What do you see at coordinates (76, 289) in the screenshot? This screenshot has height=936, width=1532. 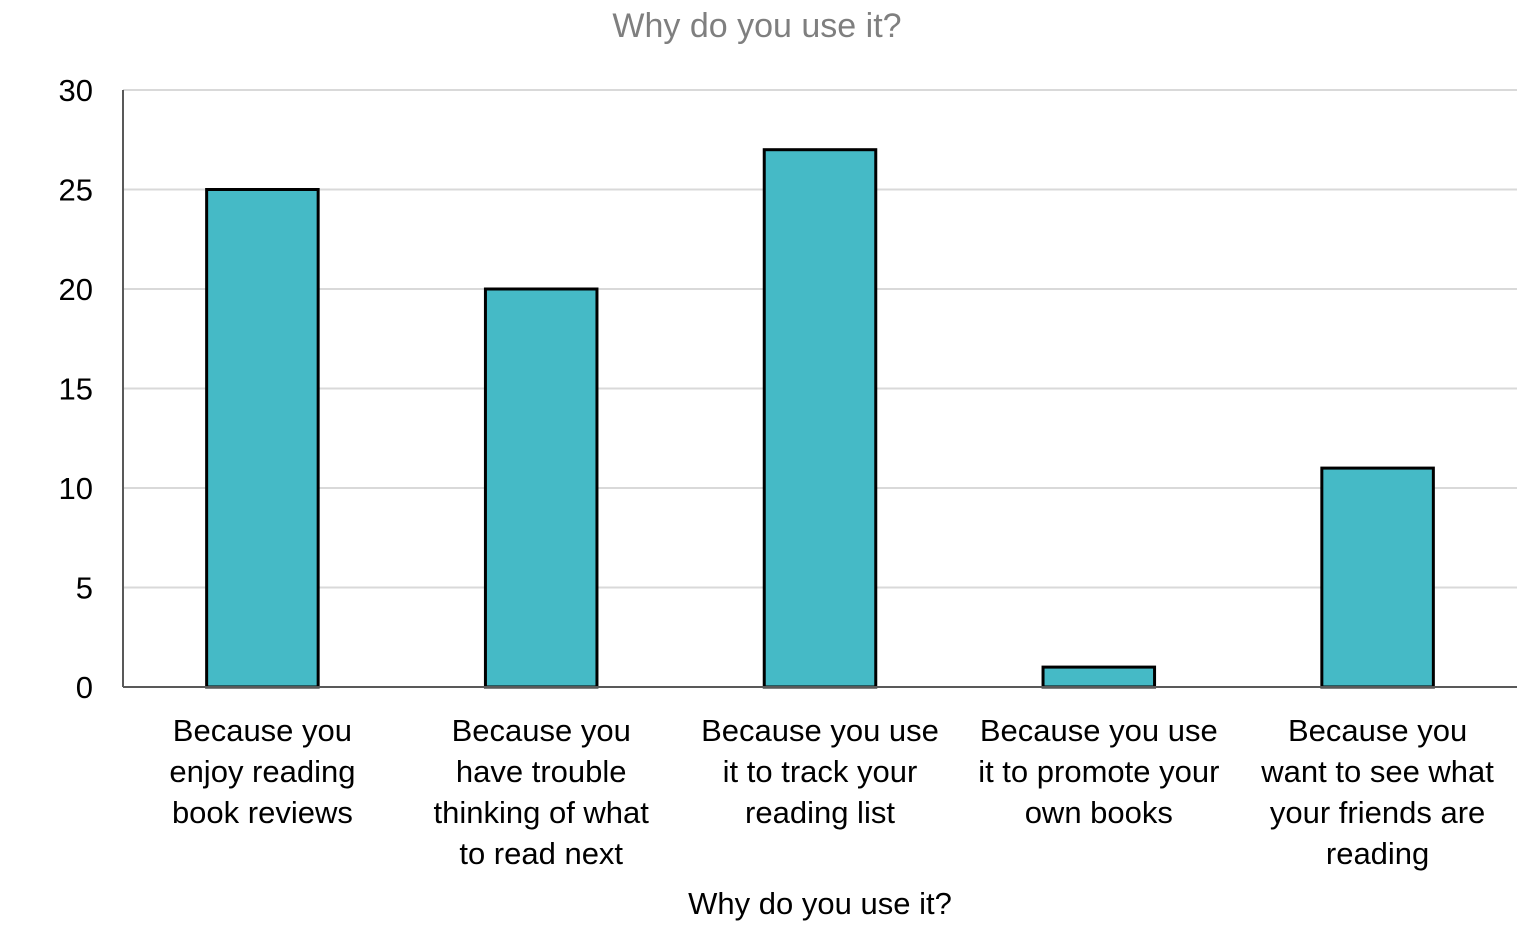 I see `y-tick-label: 20` at bounding box center [76, 289].